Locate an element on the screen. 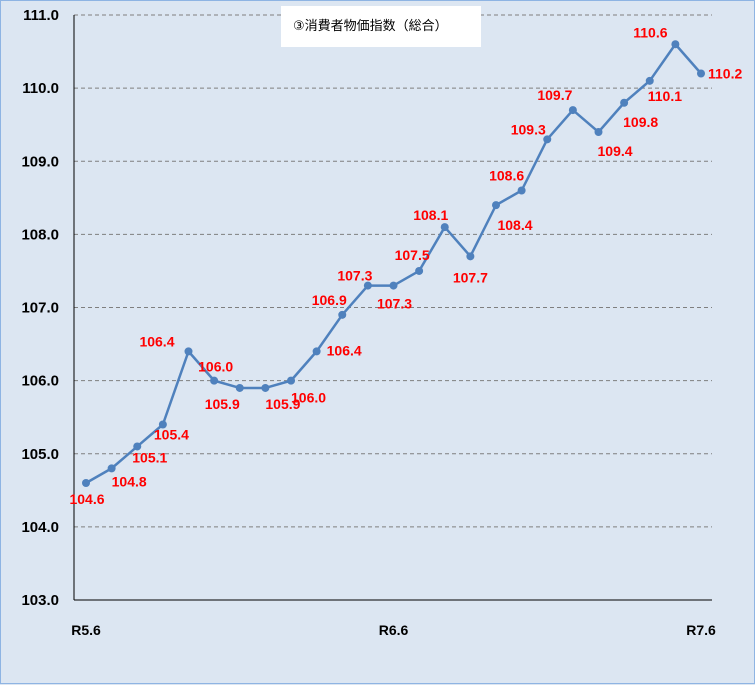  y-tick-label: 108.0 is located at coordinates (40, 234).